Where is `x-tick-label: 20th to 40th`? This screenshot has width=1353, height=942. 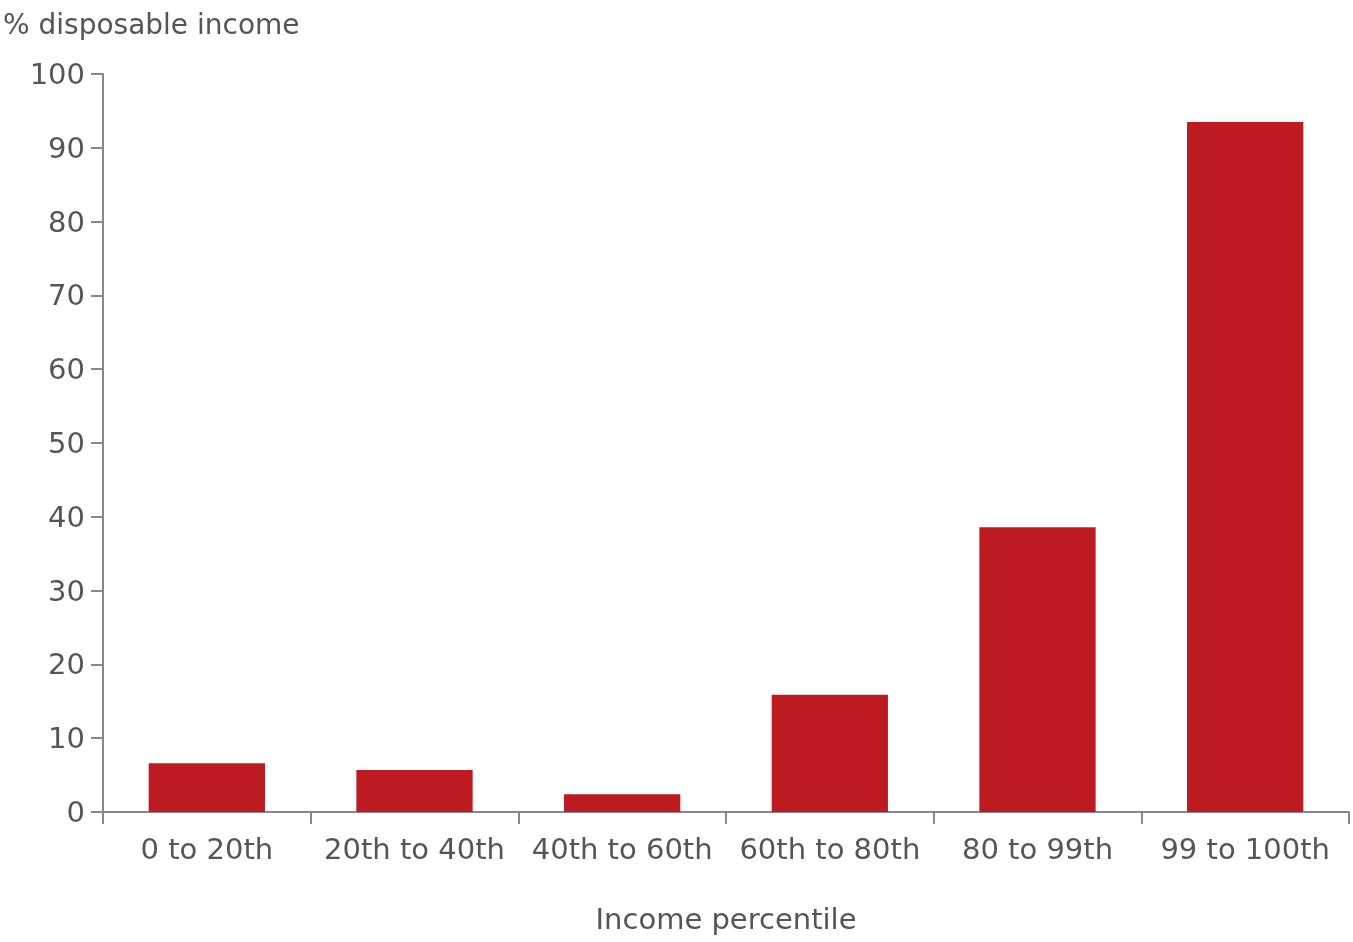
x-tick-label: 20th to 40th is located at coordinates (414, 848).